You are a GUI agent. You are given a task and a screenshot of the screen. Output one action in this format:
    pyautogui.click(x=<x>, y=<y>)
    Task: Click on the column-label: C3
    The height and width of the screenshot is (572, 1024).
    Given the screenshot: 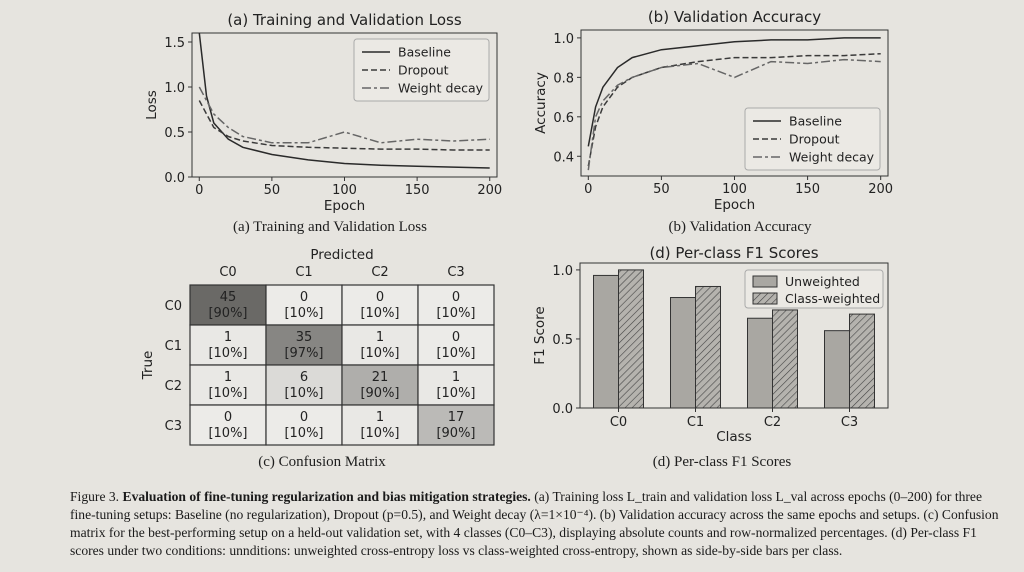 What is the action you would take?
    pyautogui.click(x=455, y=272)
    